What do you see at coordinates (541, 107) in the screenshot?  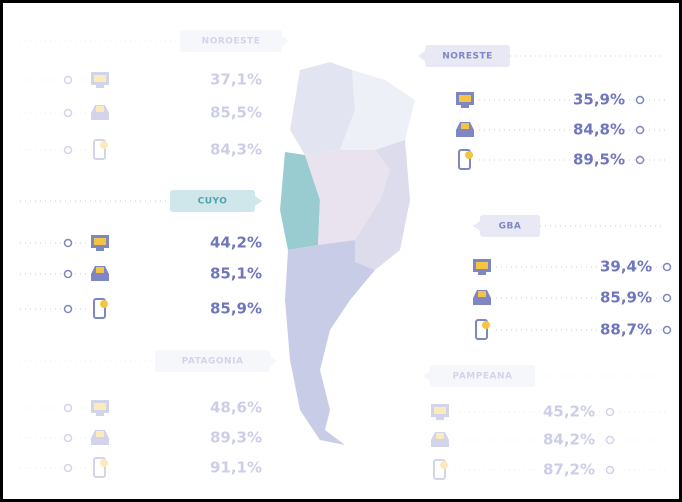 I see `region: NORESTE 35,9% 84,8% 89,5%` at bounding box center [541, 107].